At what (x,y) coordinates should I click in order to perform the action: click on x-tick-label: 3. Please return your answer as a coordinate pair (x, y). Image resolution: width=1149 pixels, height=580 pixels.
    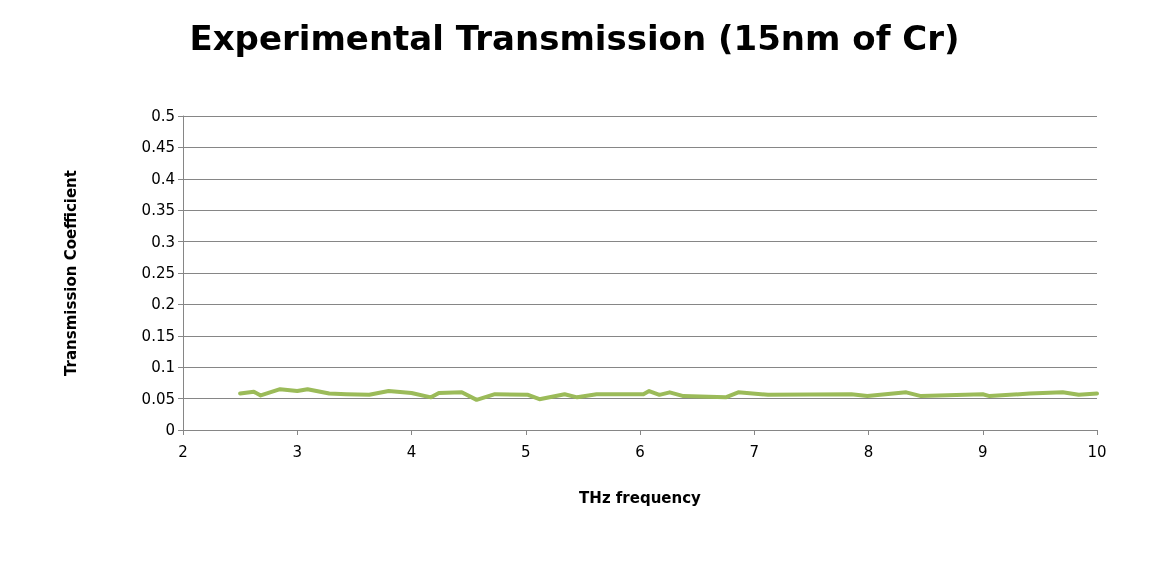
    Looking at the image, I should click on (297, 451).